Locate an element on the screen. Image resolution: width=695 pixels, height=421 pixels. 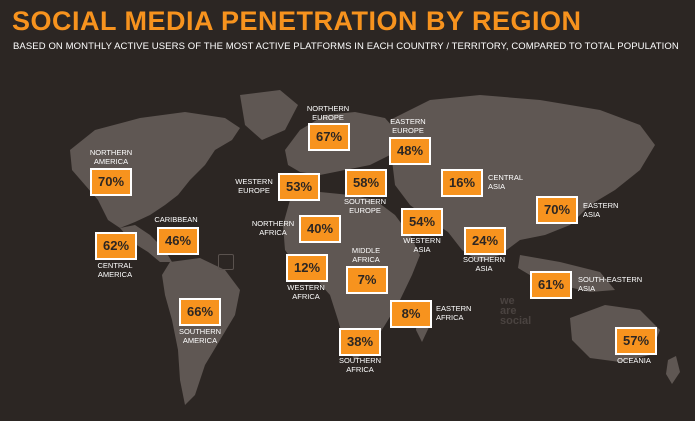
region-label-western-asia: WESTERN ASIA is located at coordinates (422, 245).